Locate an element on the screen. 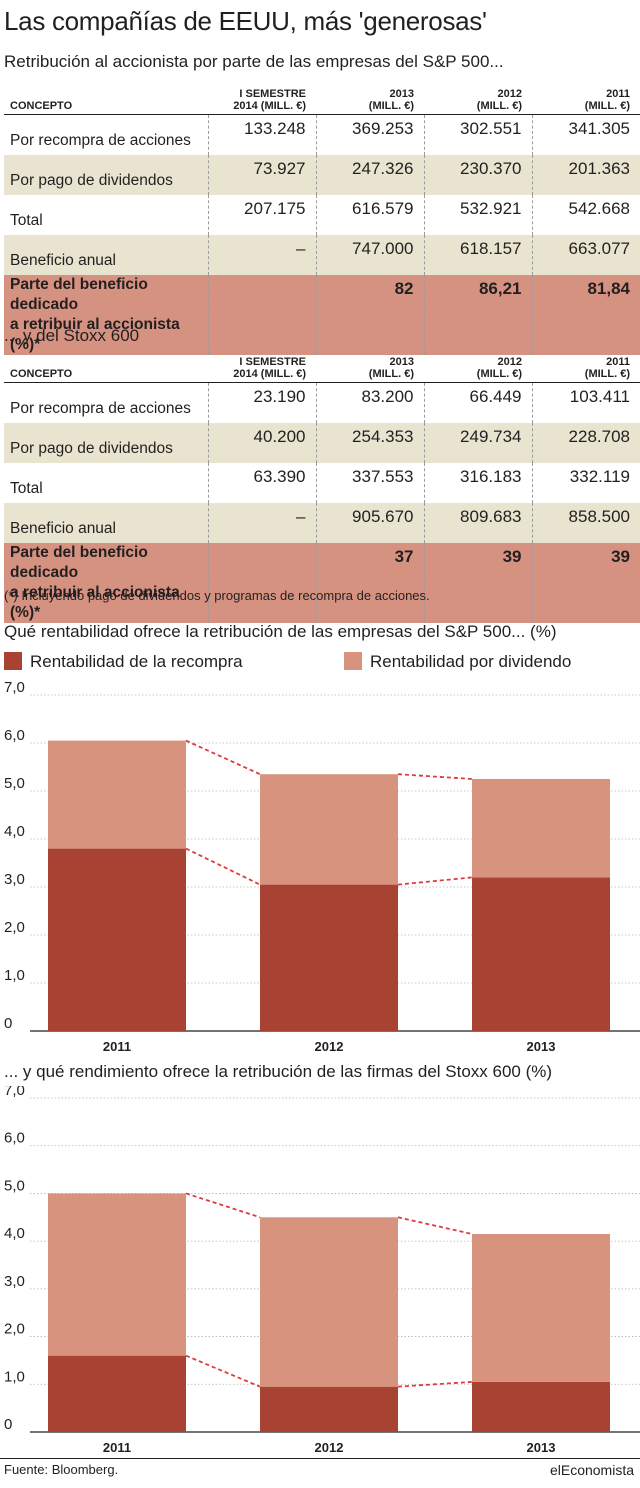  table-cell: 103.411 is located at coordinates (585, 402).